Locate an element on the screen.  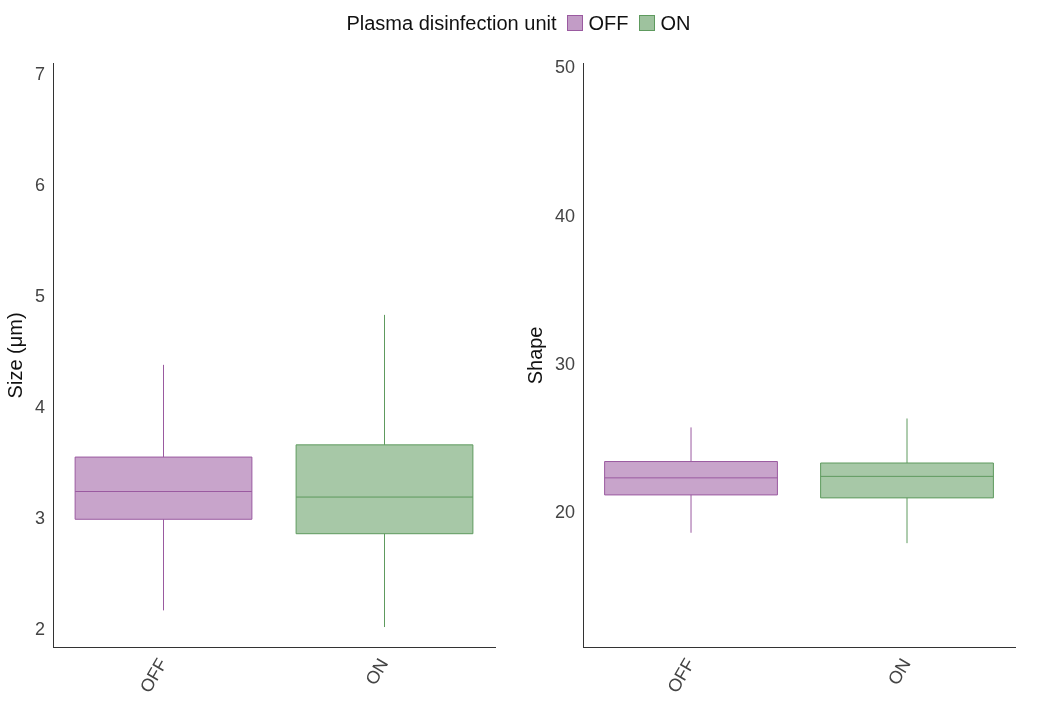
y-tick-label: 4 is located at coordinates (40, 407).